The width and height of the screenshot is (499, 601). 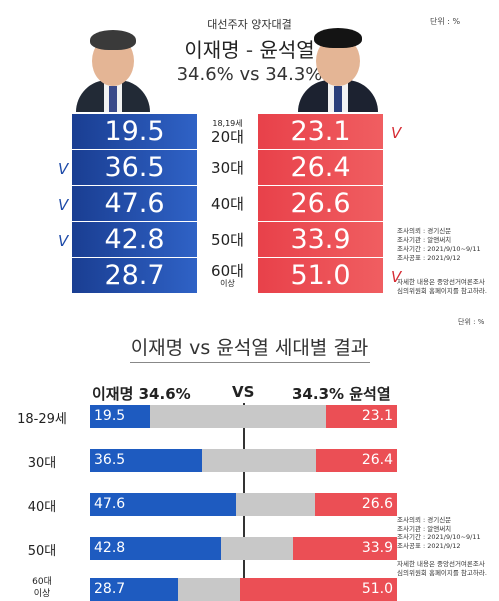 I want to click on table-row: 47.6 40대 26.6, so click(x=227, y=203).